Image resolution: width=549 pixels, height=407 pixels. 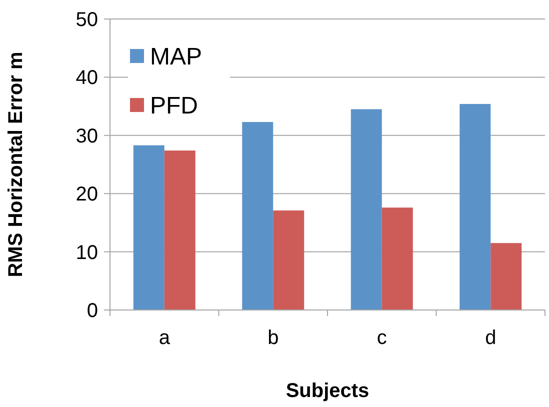 I want to click on x-tick-label: a, so click(x=164, y=338).